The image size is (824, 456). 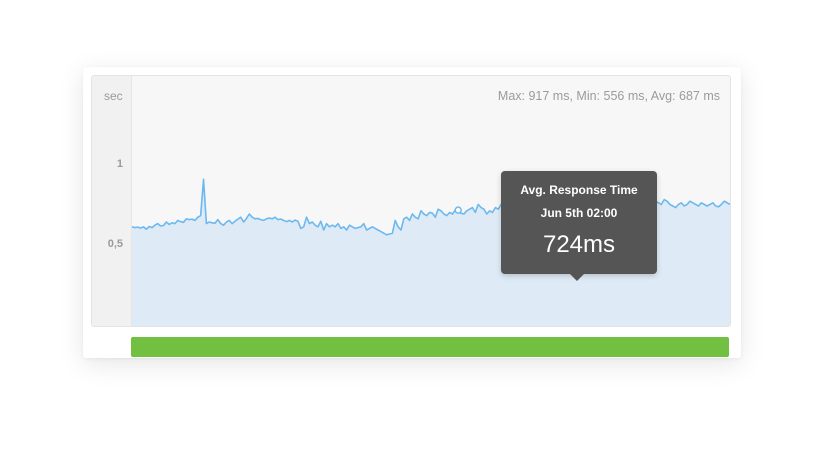 I want to click on tooltip-title: Avg. Response Time, so click(x=579, y=190).